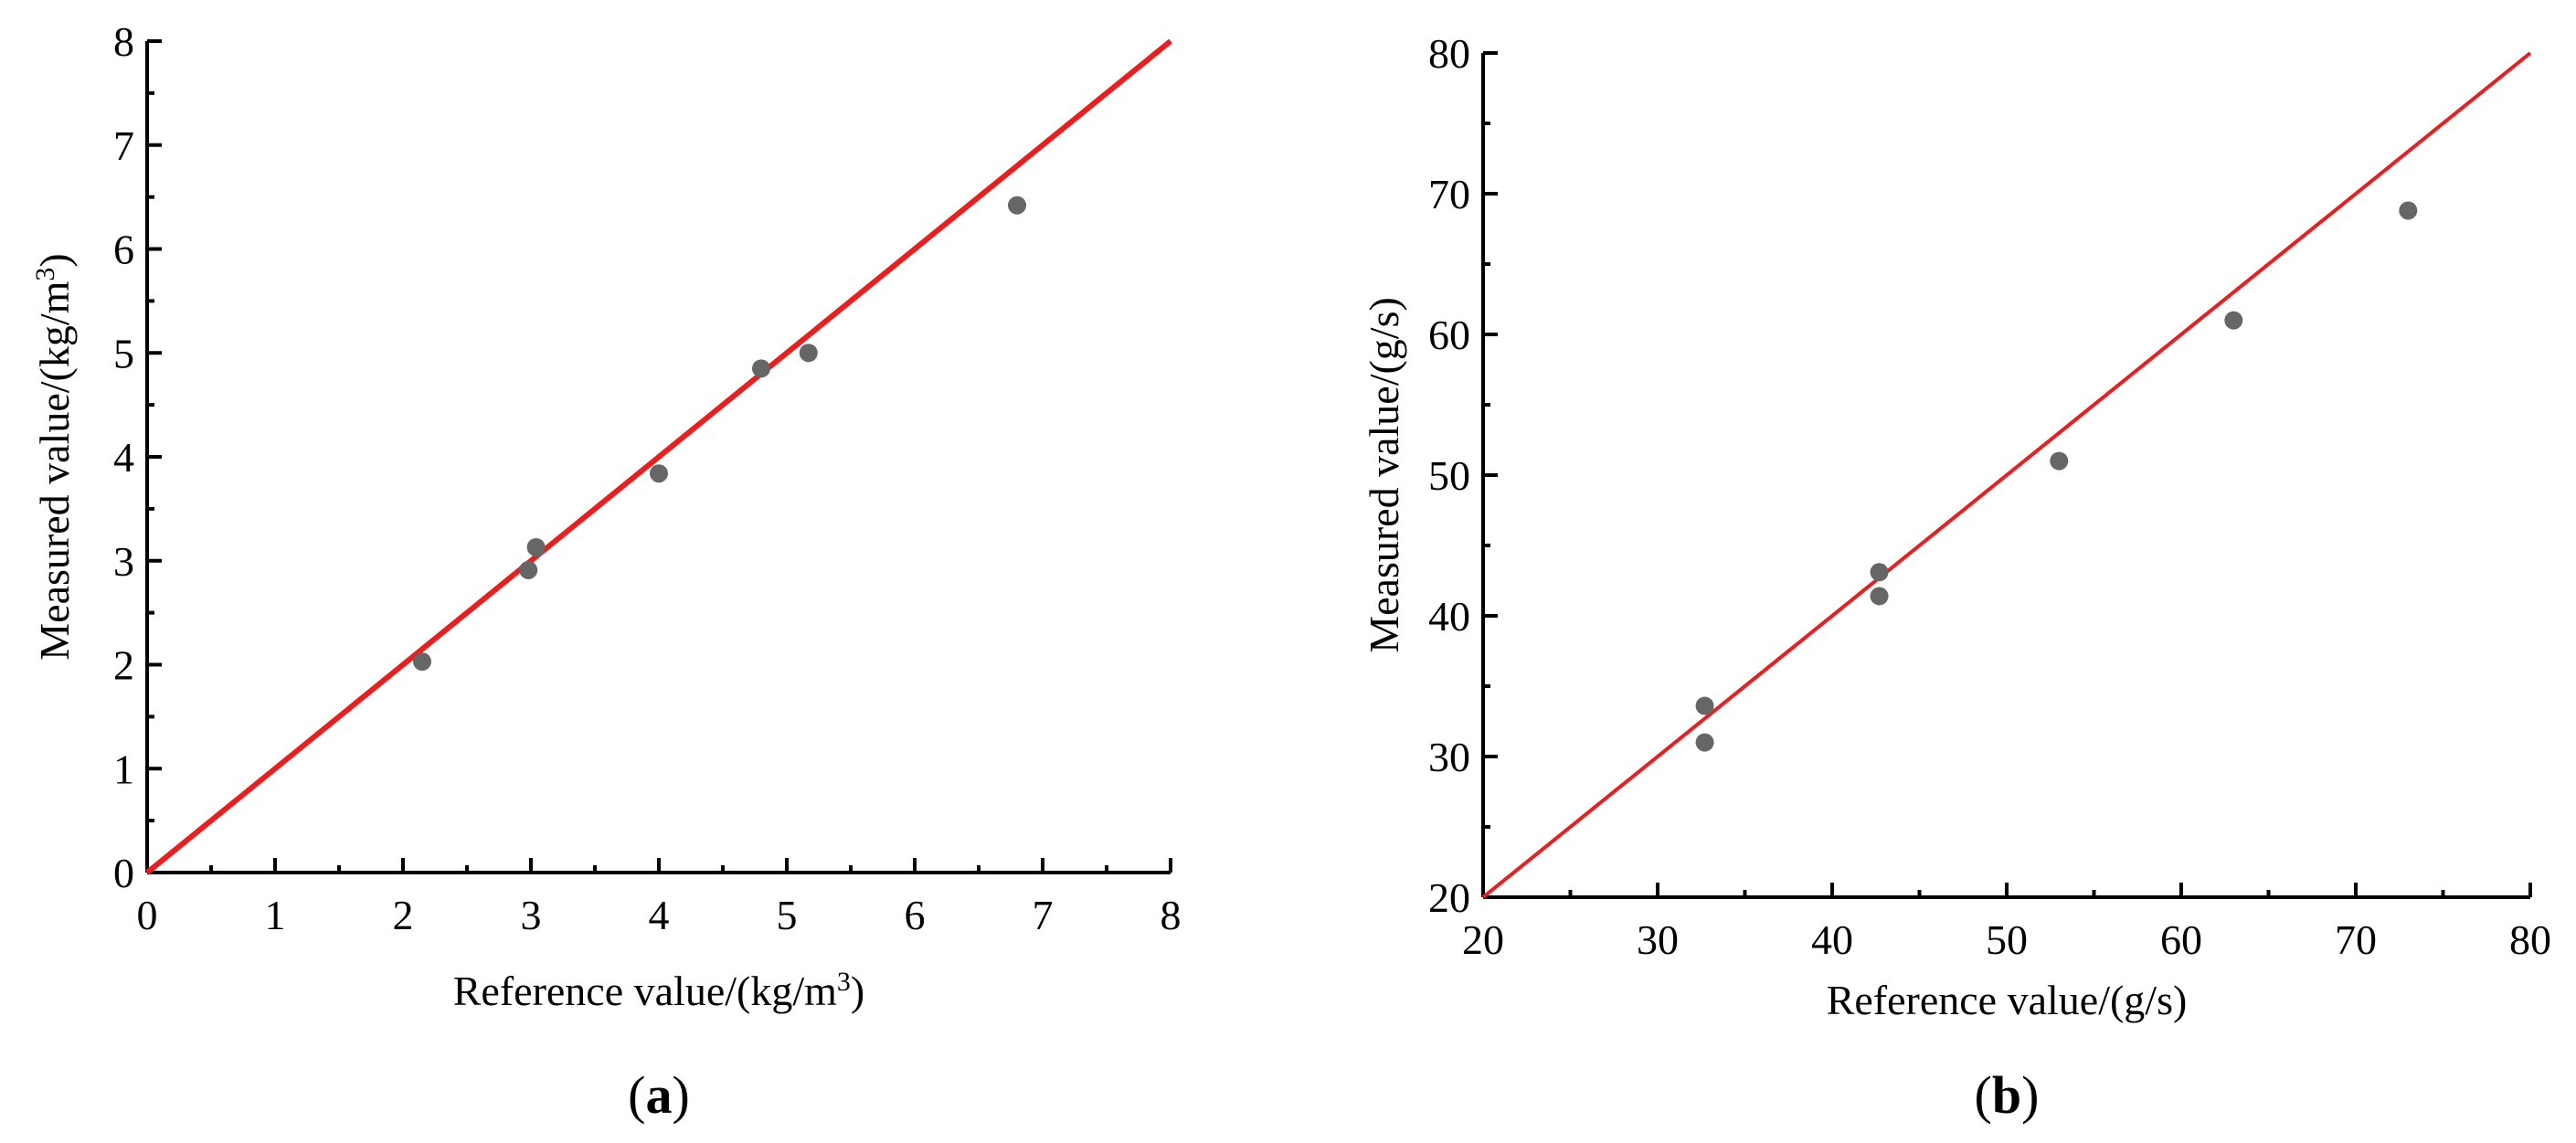  Describe the element at coordinates (659, 1095) in the screenshot. I see `panel-label: (a)` at that location.